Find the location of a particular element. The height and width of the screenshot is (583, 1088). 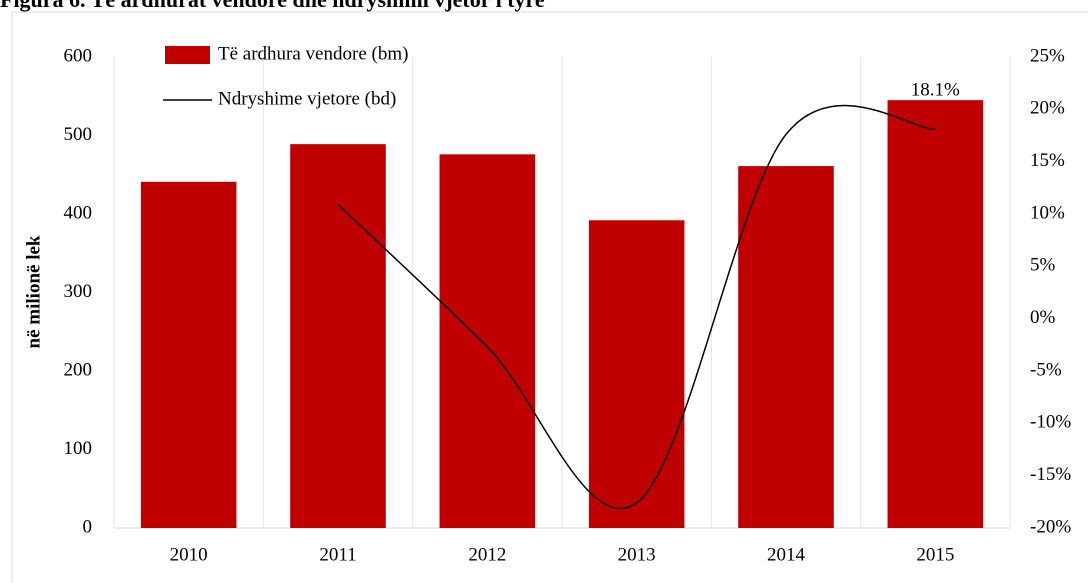

y-tick-label: 400 is located at coordinates (78, 212).